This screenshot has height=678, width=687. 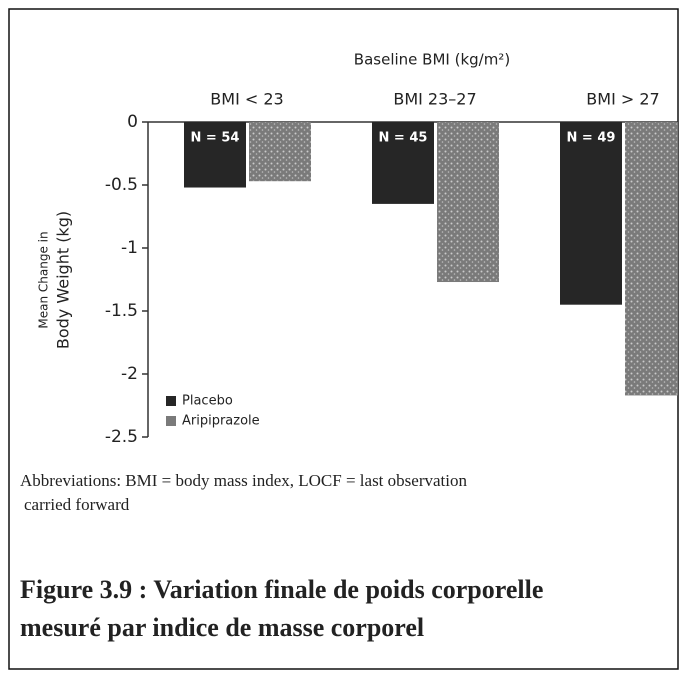 What do you see at coordinates (121, 311) in the screenshot?
I see `y-tick-label: -1.5` at bounding box center [121, 311].